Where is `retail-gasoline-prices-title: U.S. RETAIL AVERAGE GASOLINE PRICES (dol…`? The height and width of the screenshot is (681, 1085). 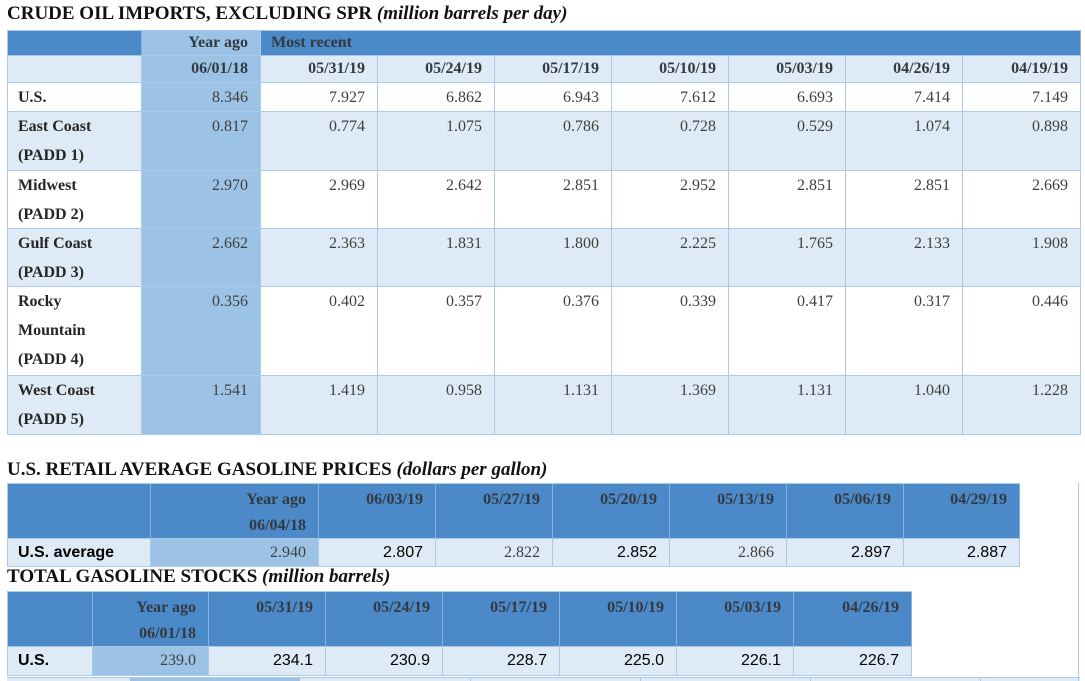 retail-gasoline-prices-title: U.S. RETAIL AVERAGE GASOLINE PRICES (dol… is located at coordinates (277, 470).